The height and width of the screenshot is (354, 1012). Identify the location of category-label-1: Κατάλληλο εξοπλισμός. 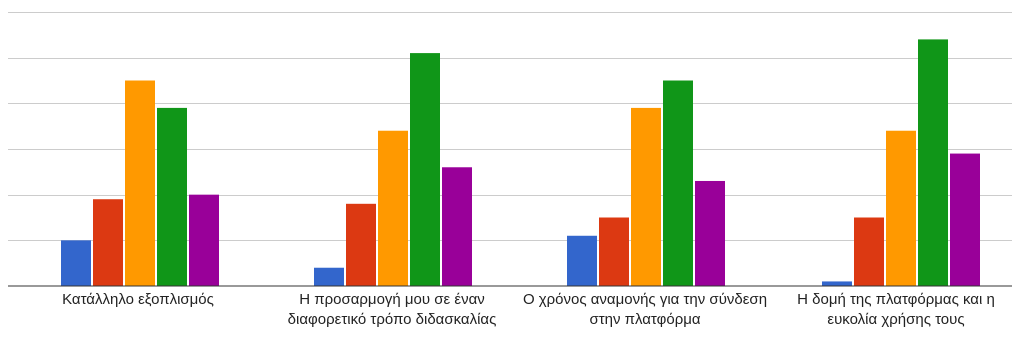
(138, 300).